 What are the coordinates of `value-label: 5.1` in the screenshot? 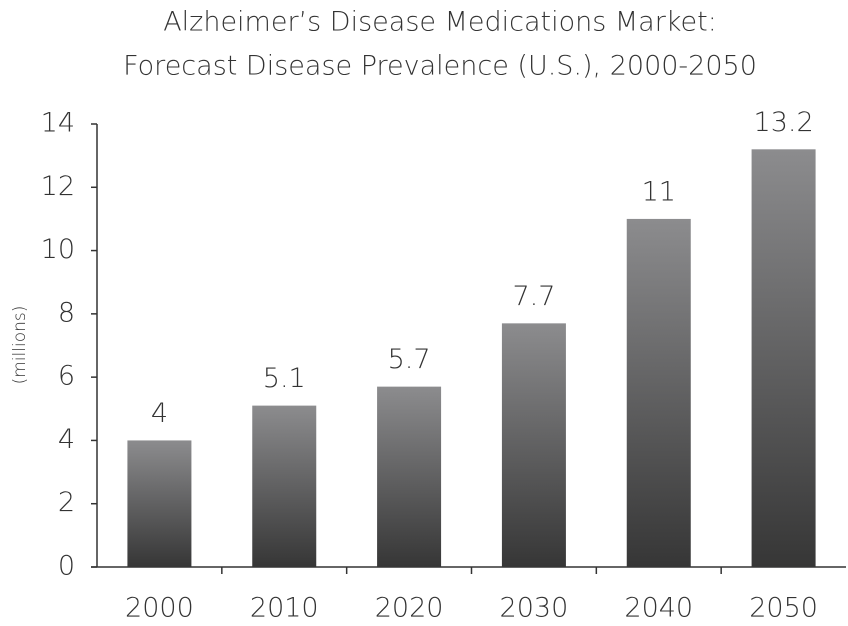 It's located at (284, 378).